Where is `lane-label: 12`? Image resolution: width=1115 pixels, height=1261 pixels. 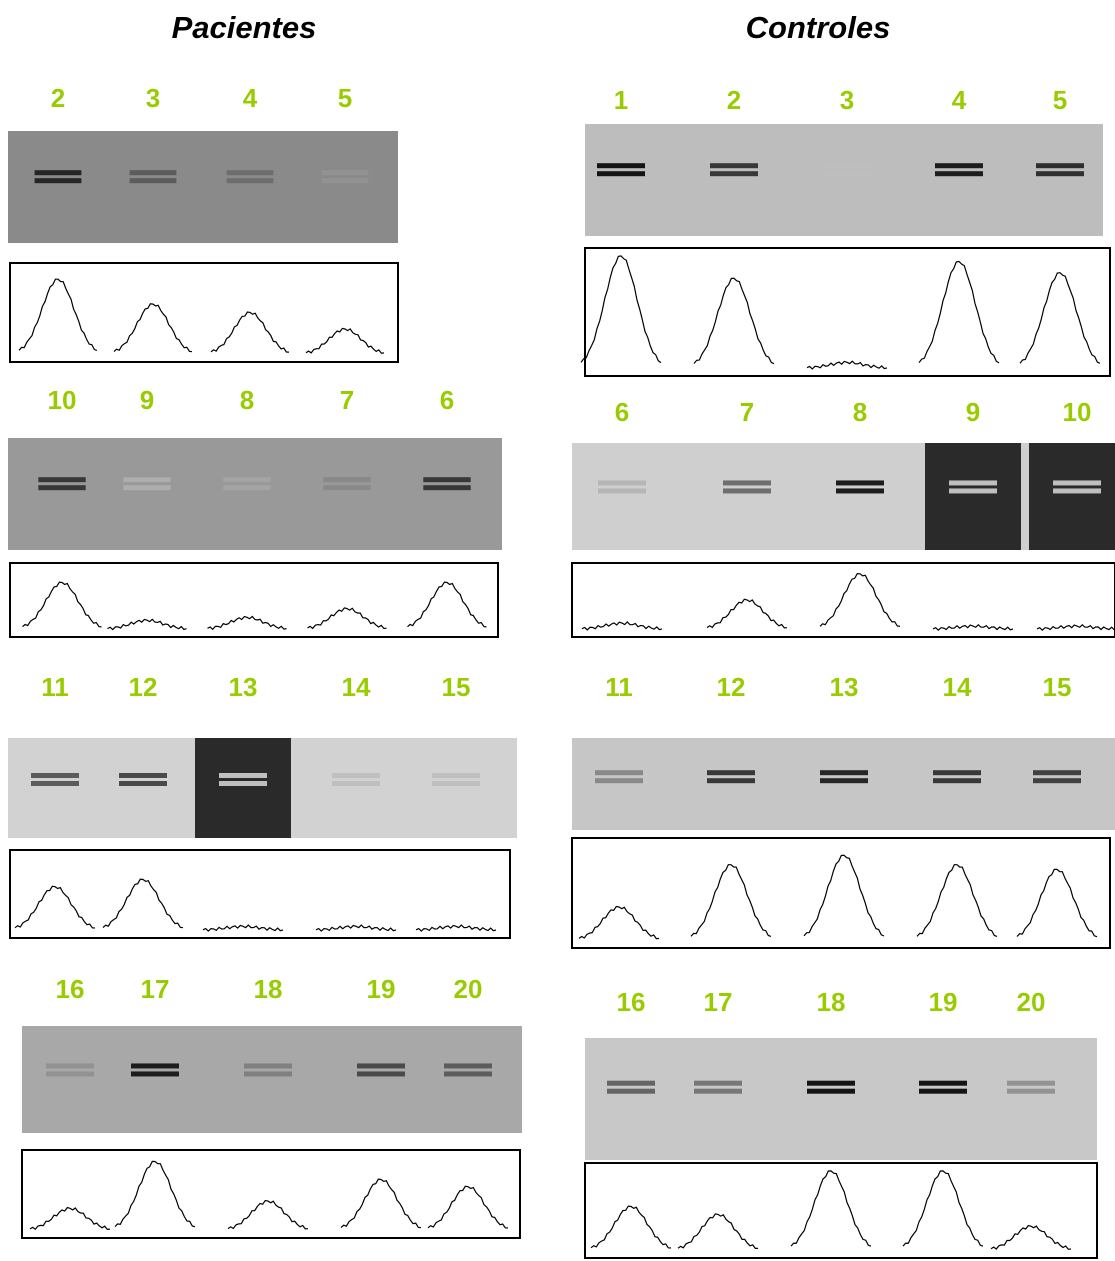 lane-label: 12 is located at coordinates (731, 687).